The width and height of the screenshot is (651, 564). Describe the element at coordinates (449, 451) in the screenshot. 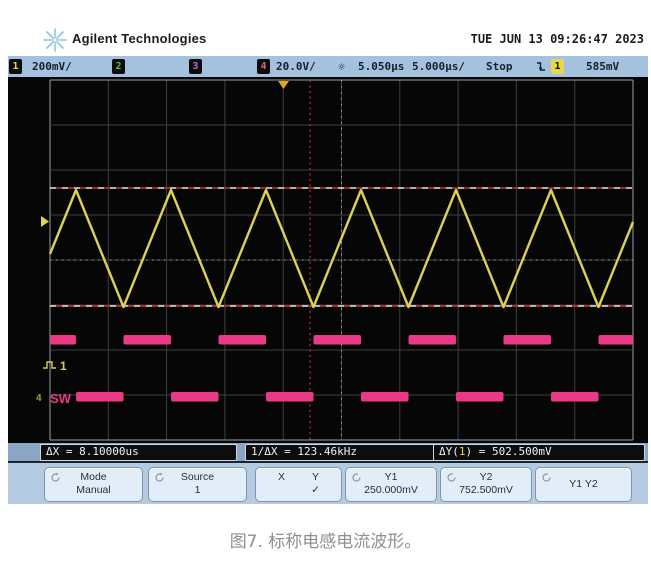

I see `delta-y-prefix: ΔY(` at that location.